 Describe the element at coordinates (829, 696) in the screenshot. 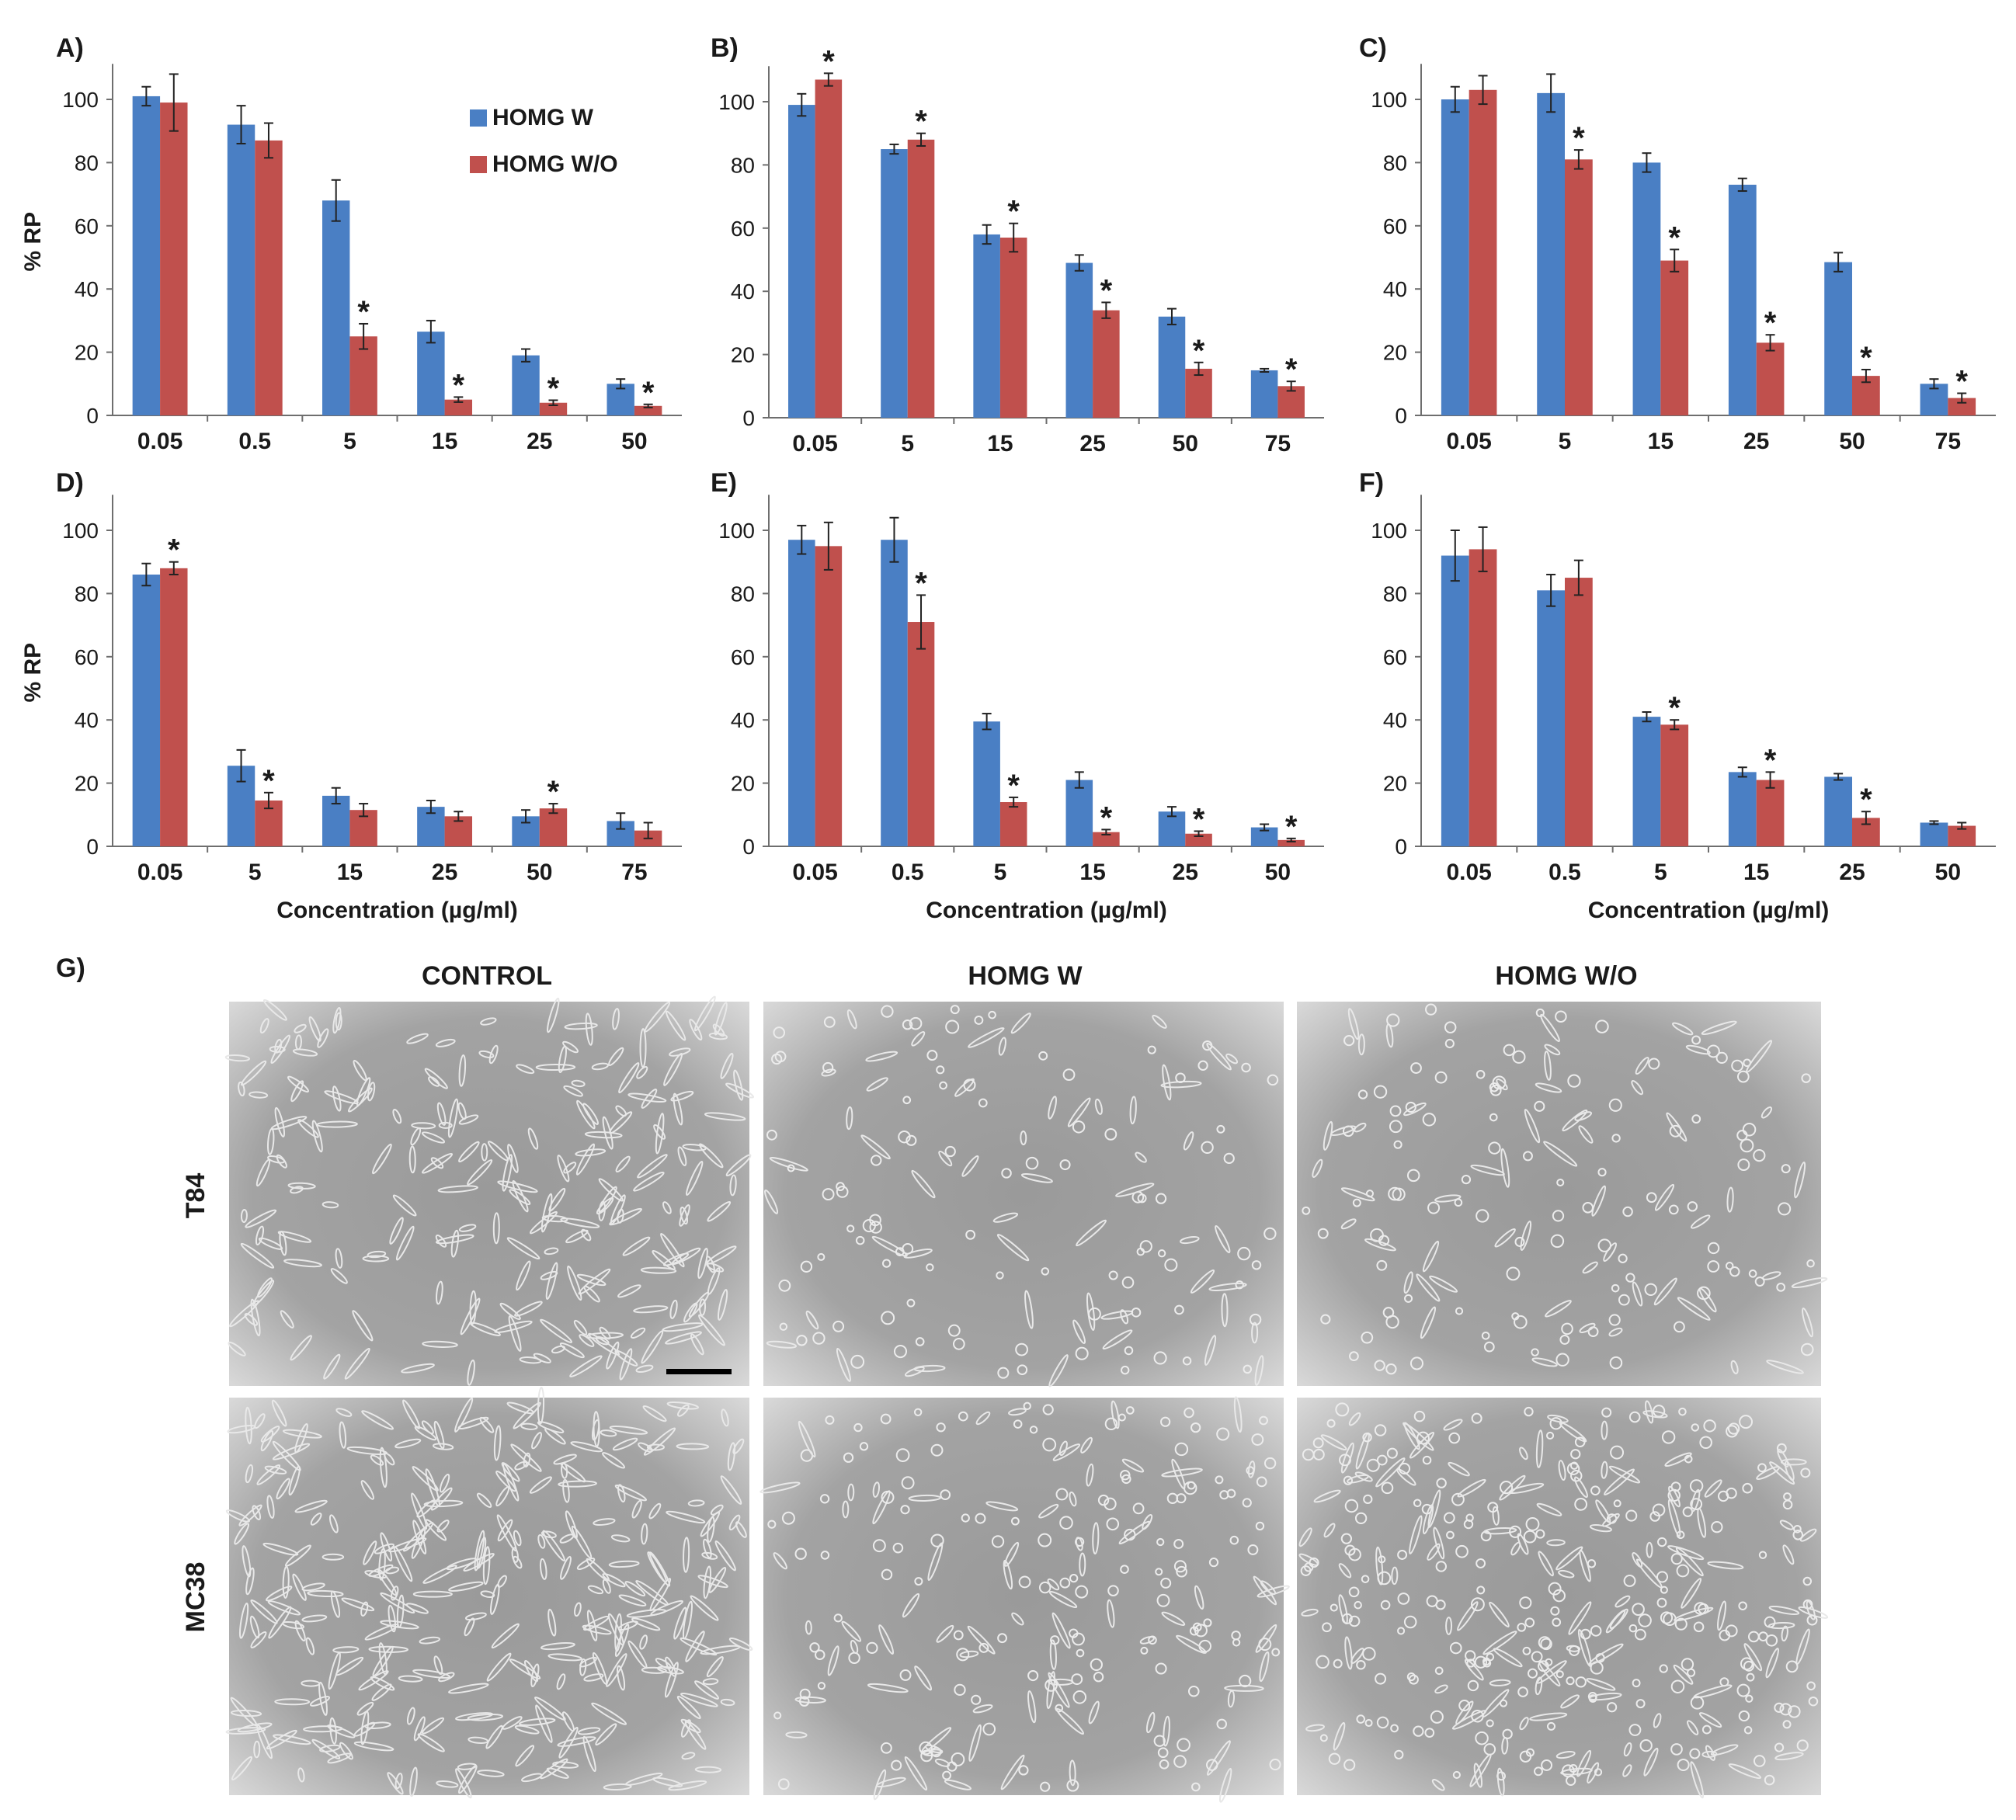

I see `bar-homg-wo` at that location.